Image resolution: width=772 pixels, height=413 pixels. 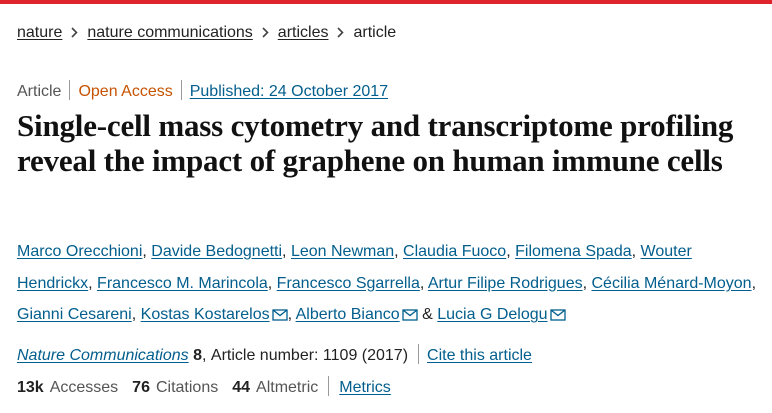 I want to click on metrics-link: Metrics, so click(x=365, y=387).